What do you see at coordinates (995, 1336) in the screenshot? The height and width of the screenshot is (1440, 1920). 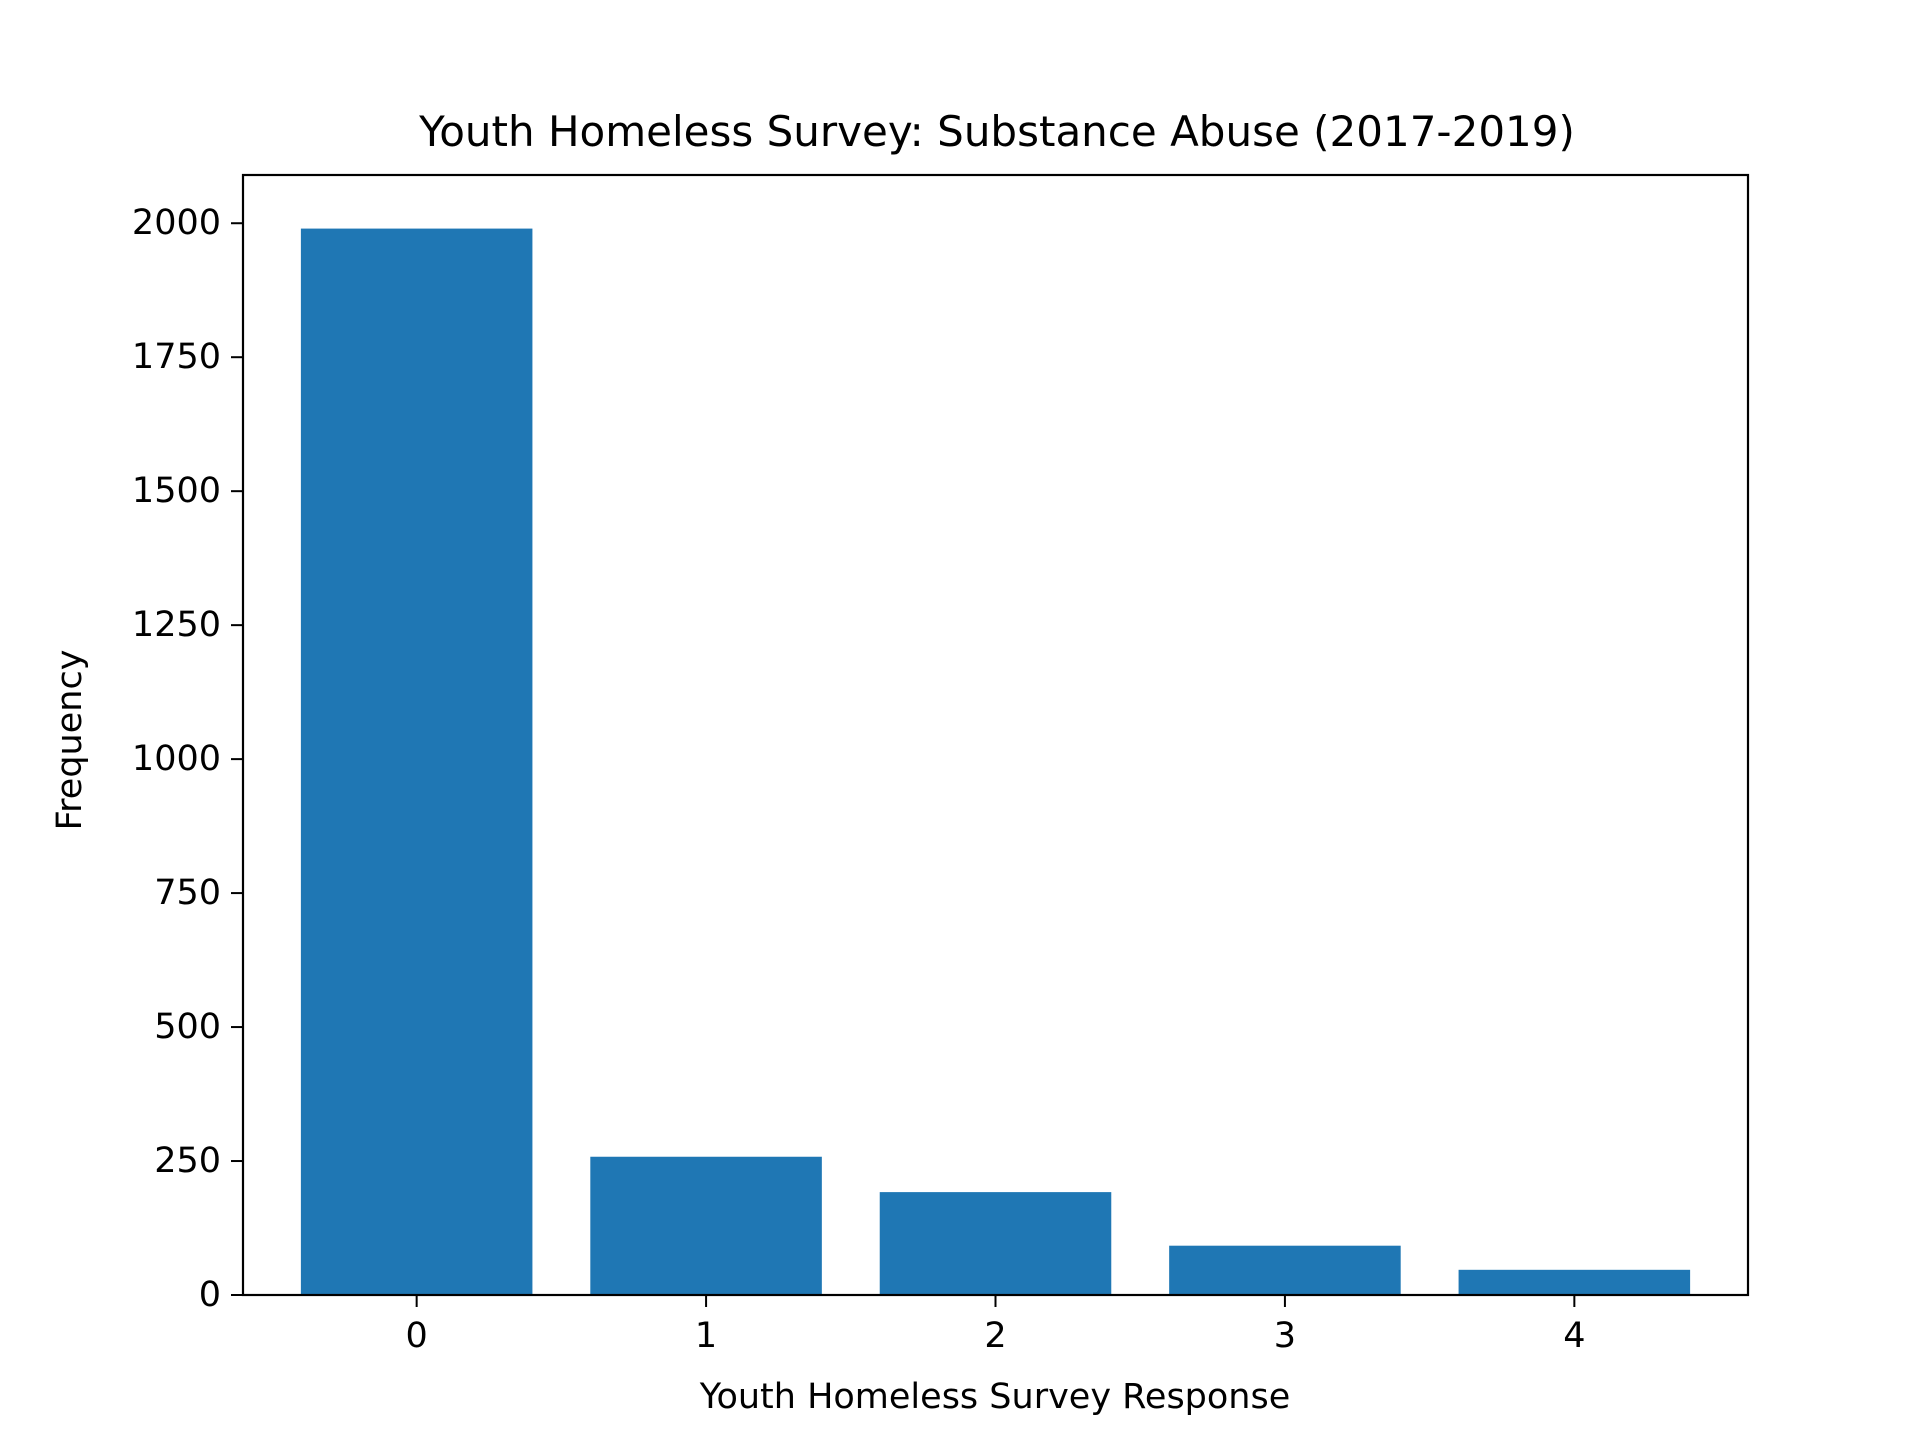 I see `x-tick-label-2: 2` at bounding box center [995, 1336].